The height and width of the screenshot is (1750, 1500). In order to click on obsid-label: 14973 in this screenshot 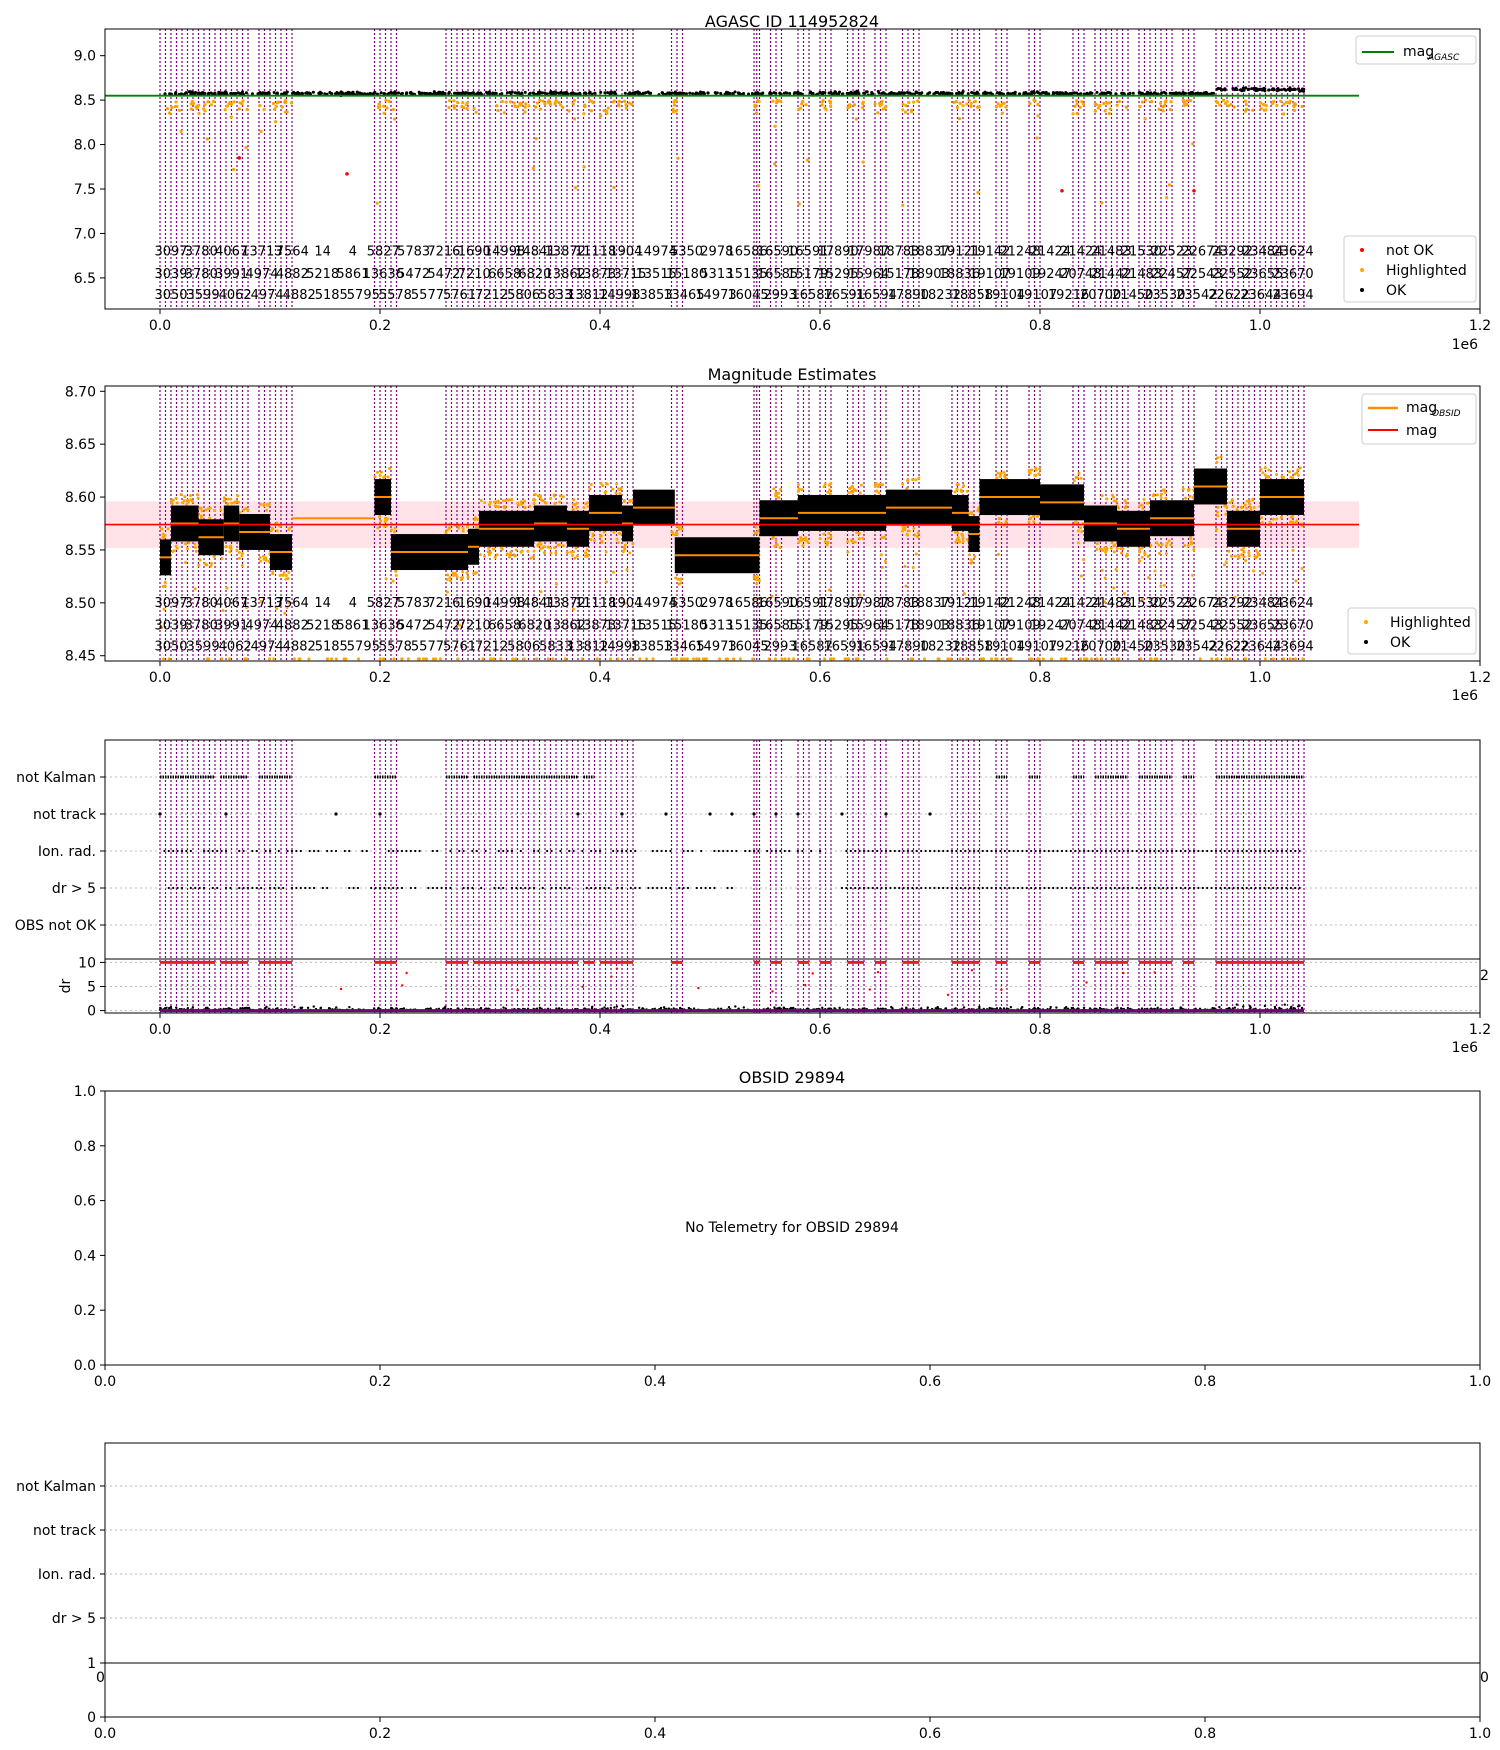, I will do `click(715, 646)`.